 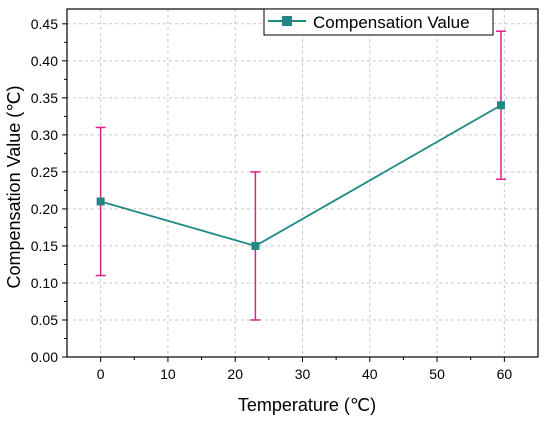 What do you see at coordinates (303, 374) in the screenshot?
I see `x-tick-label: 30` at bounding box center [303, 374].